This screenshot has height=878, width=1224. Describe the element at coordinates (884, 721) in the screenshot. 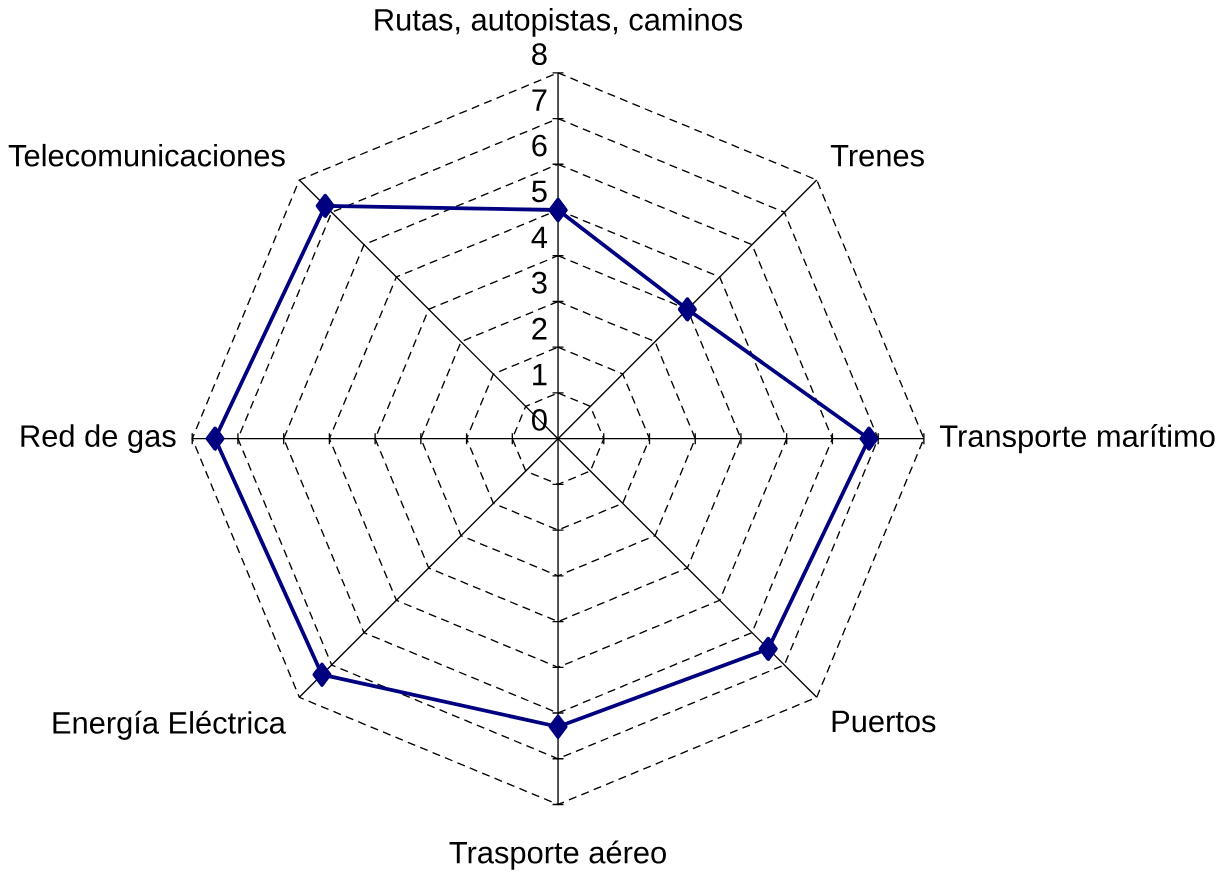

I see `spoke-label: Puertos` at that location.